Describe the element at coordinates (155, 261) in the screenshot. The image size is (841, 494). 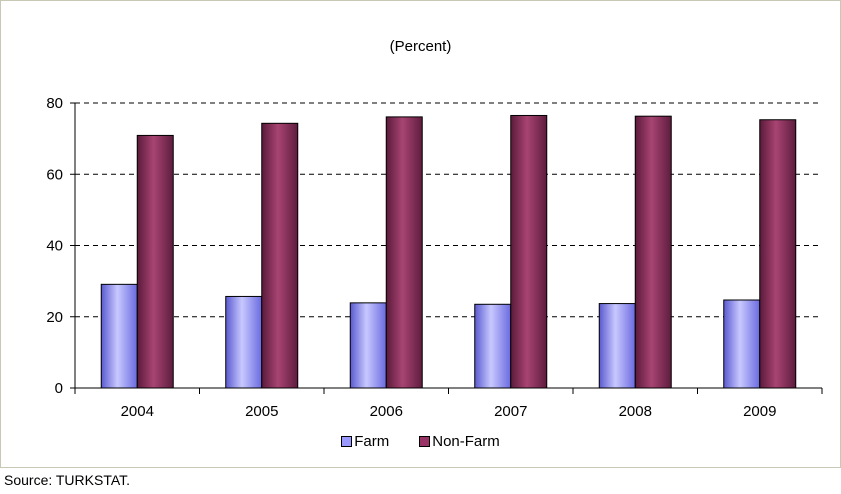
I see `bar-non-farm-2004` at that location.